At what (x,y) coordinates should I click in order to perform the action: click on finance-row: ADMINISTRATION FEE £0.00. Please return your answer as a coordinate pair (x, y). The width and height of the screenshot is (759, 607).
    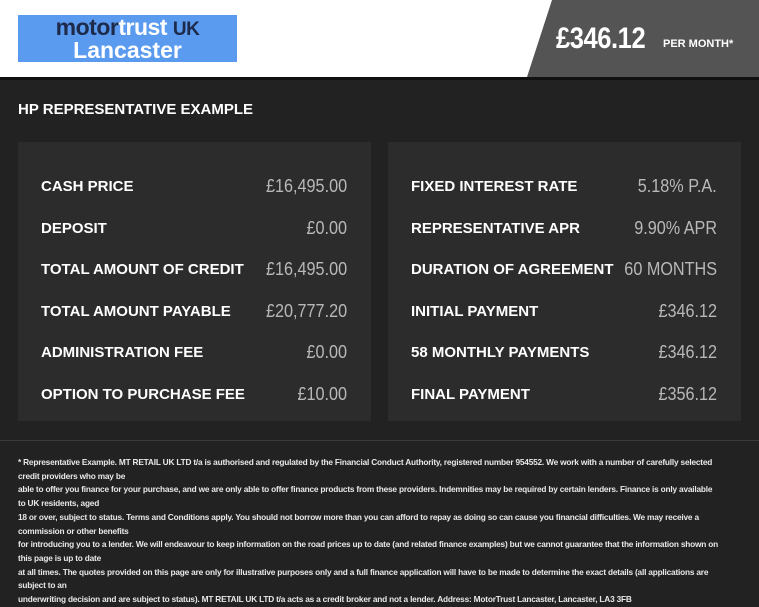
    Looking at the image, I should click on (194, 353).